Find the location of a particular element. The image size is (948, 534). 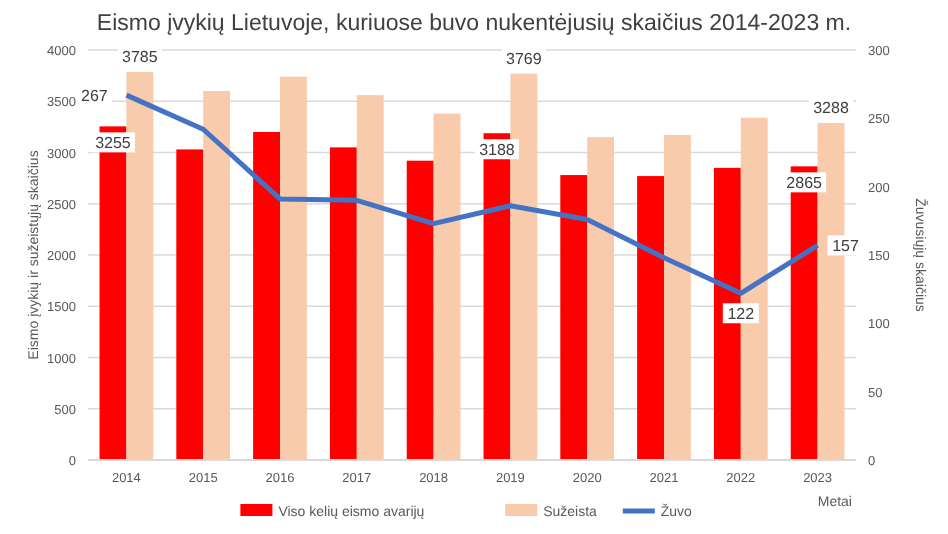

data-label: 157 is located at coordinates (846, 246).